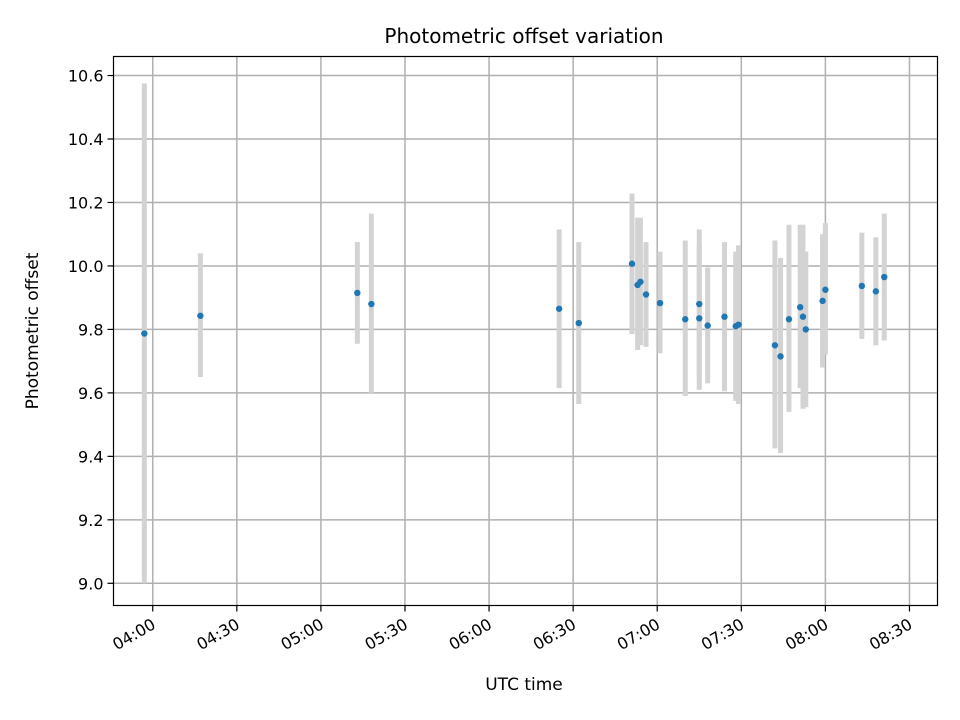 This screenshot has height=720, width=960. I want to click on chart-title: Photometric offset variation, so click(523, 36).